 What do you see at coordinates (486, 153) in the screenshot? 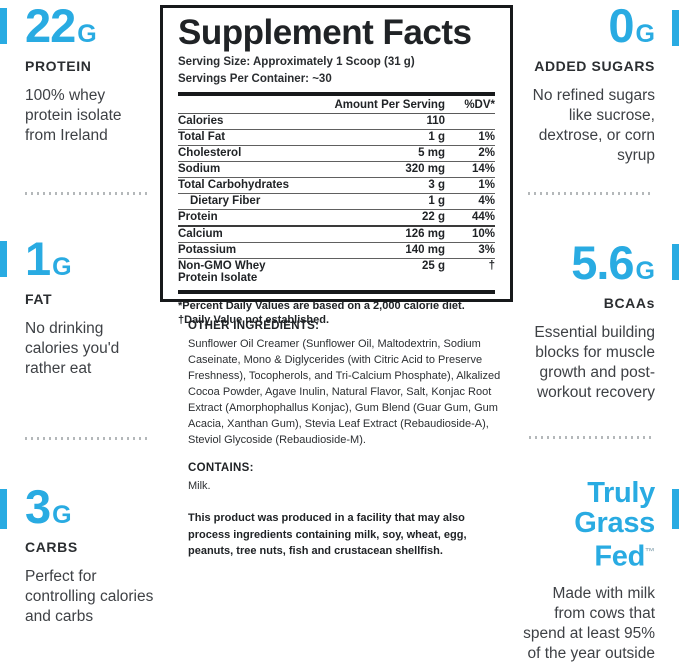
I see `nutrient-dv: 2%` at bounding box center [486, 153].